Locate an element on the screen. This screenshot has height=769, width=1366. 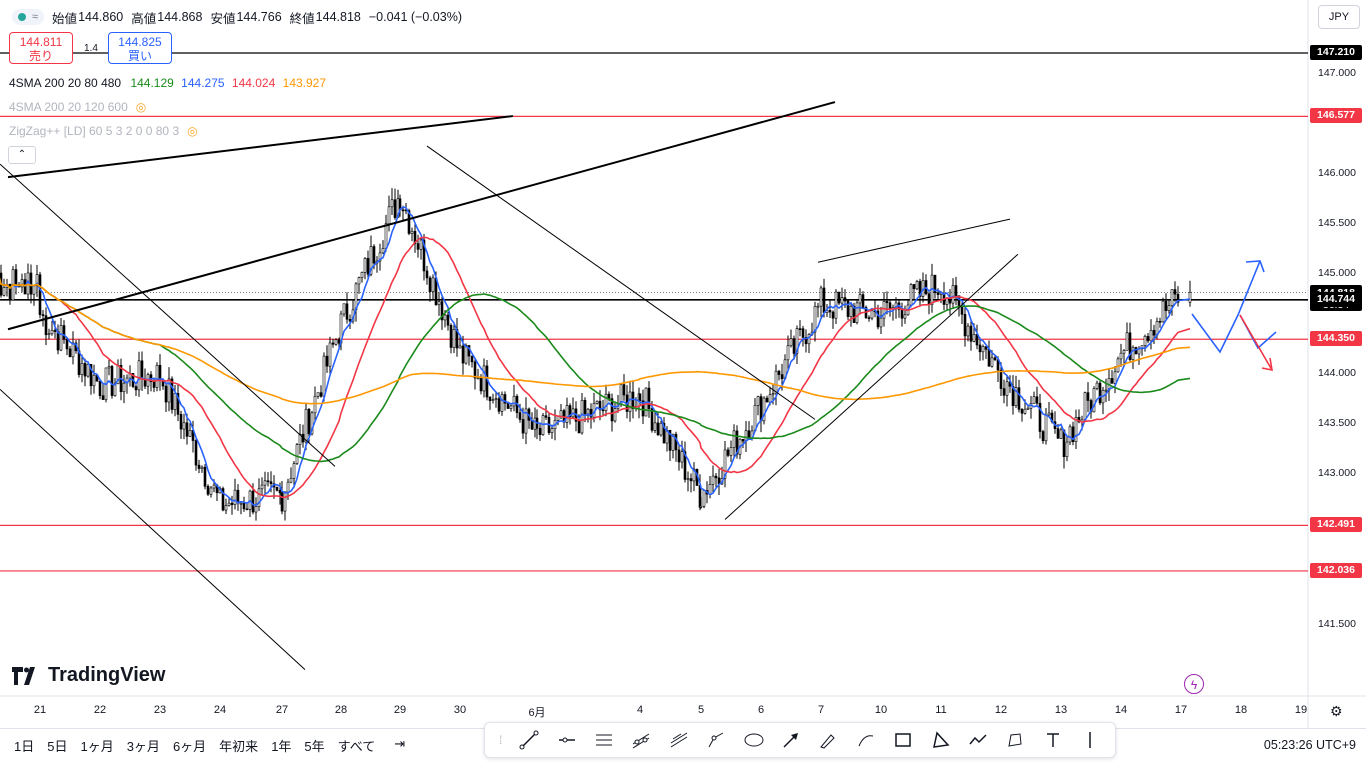
buy-label: 買い is located at coordinates (139, 56).